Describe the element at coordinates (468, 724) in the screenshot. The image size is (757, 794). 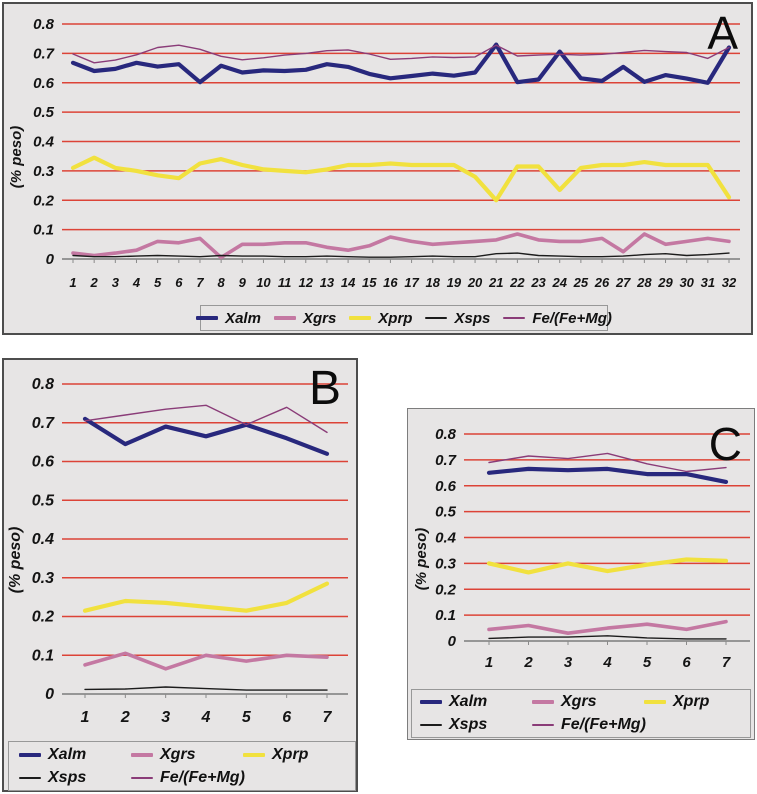
I see `legend-label: Xsps` at that location.